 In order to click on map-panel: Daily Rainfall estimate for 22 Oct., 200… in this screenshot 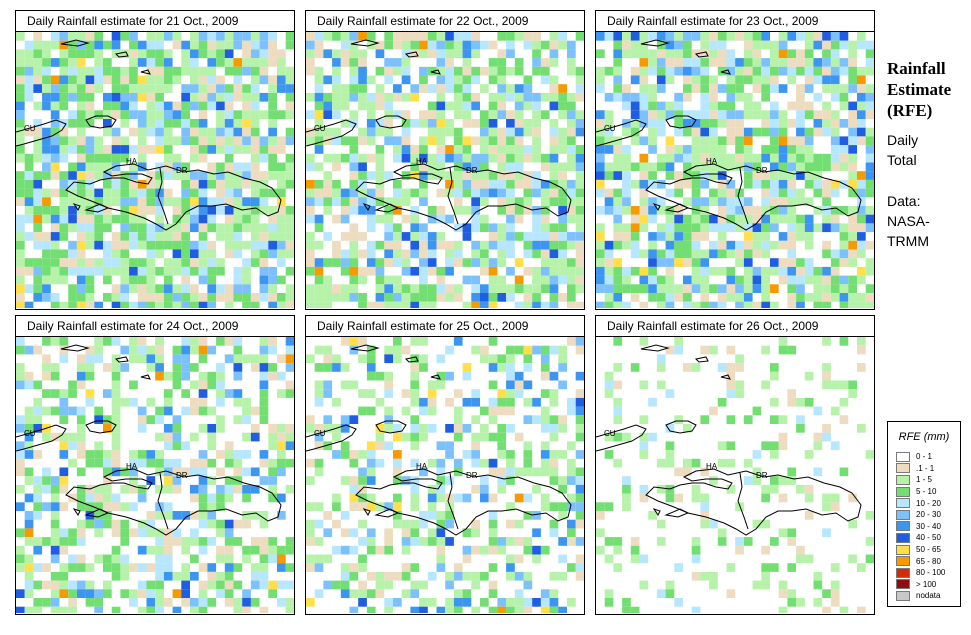, I will do `click(445, 160)`.